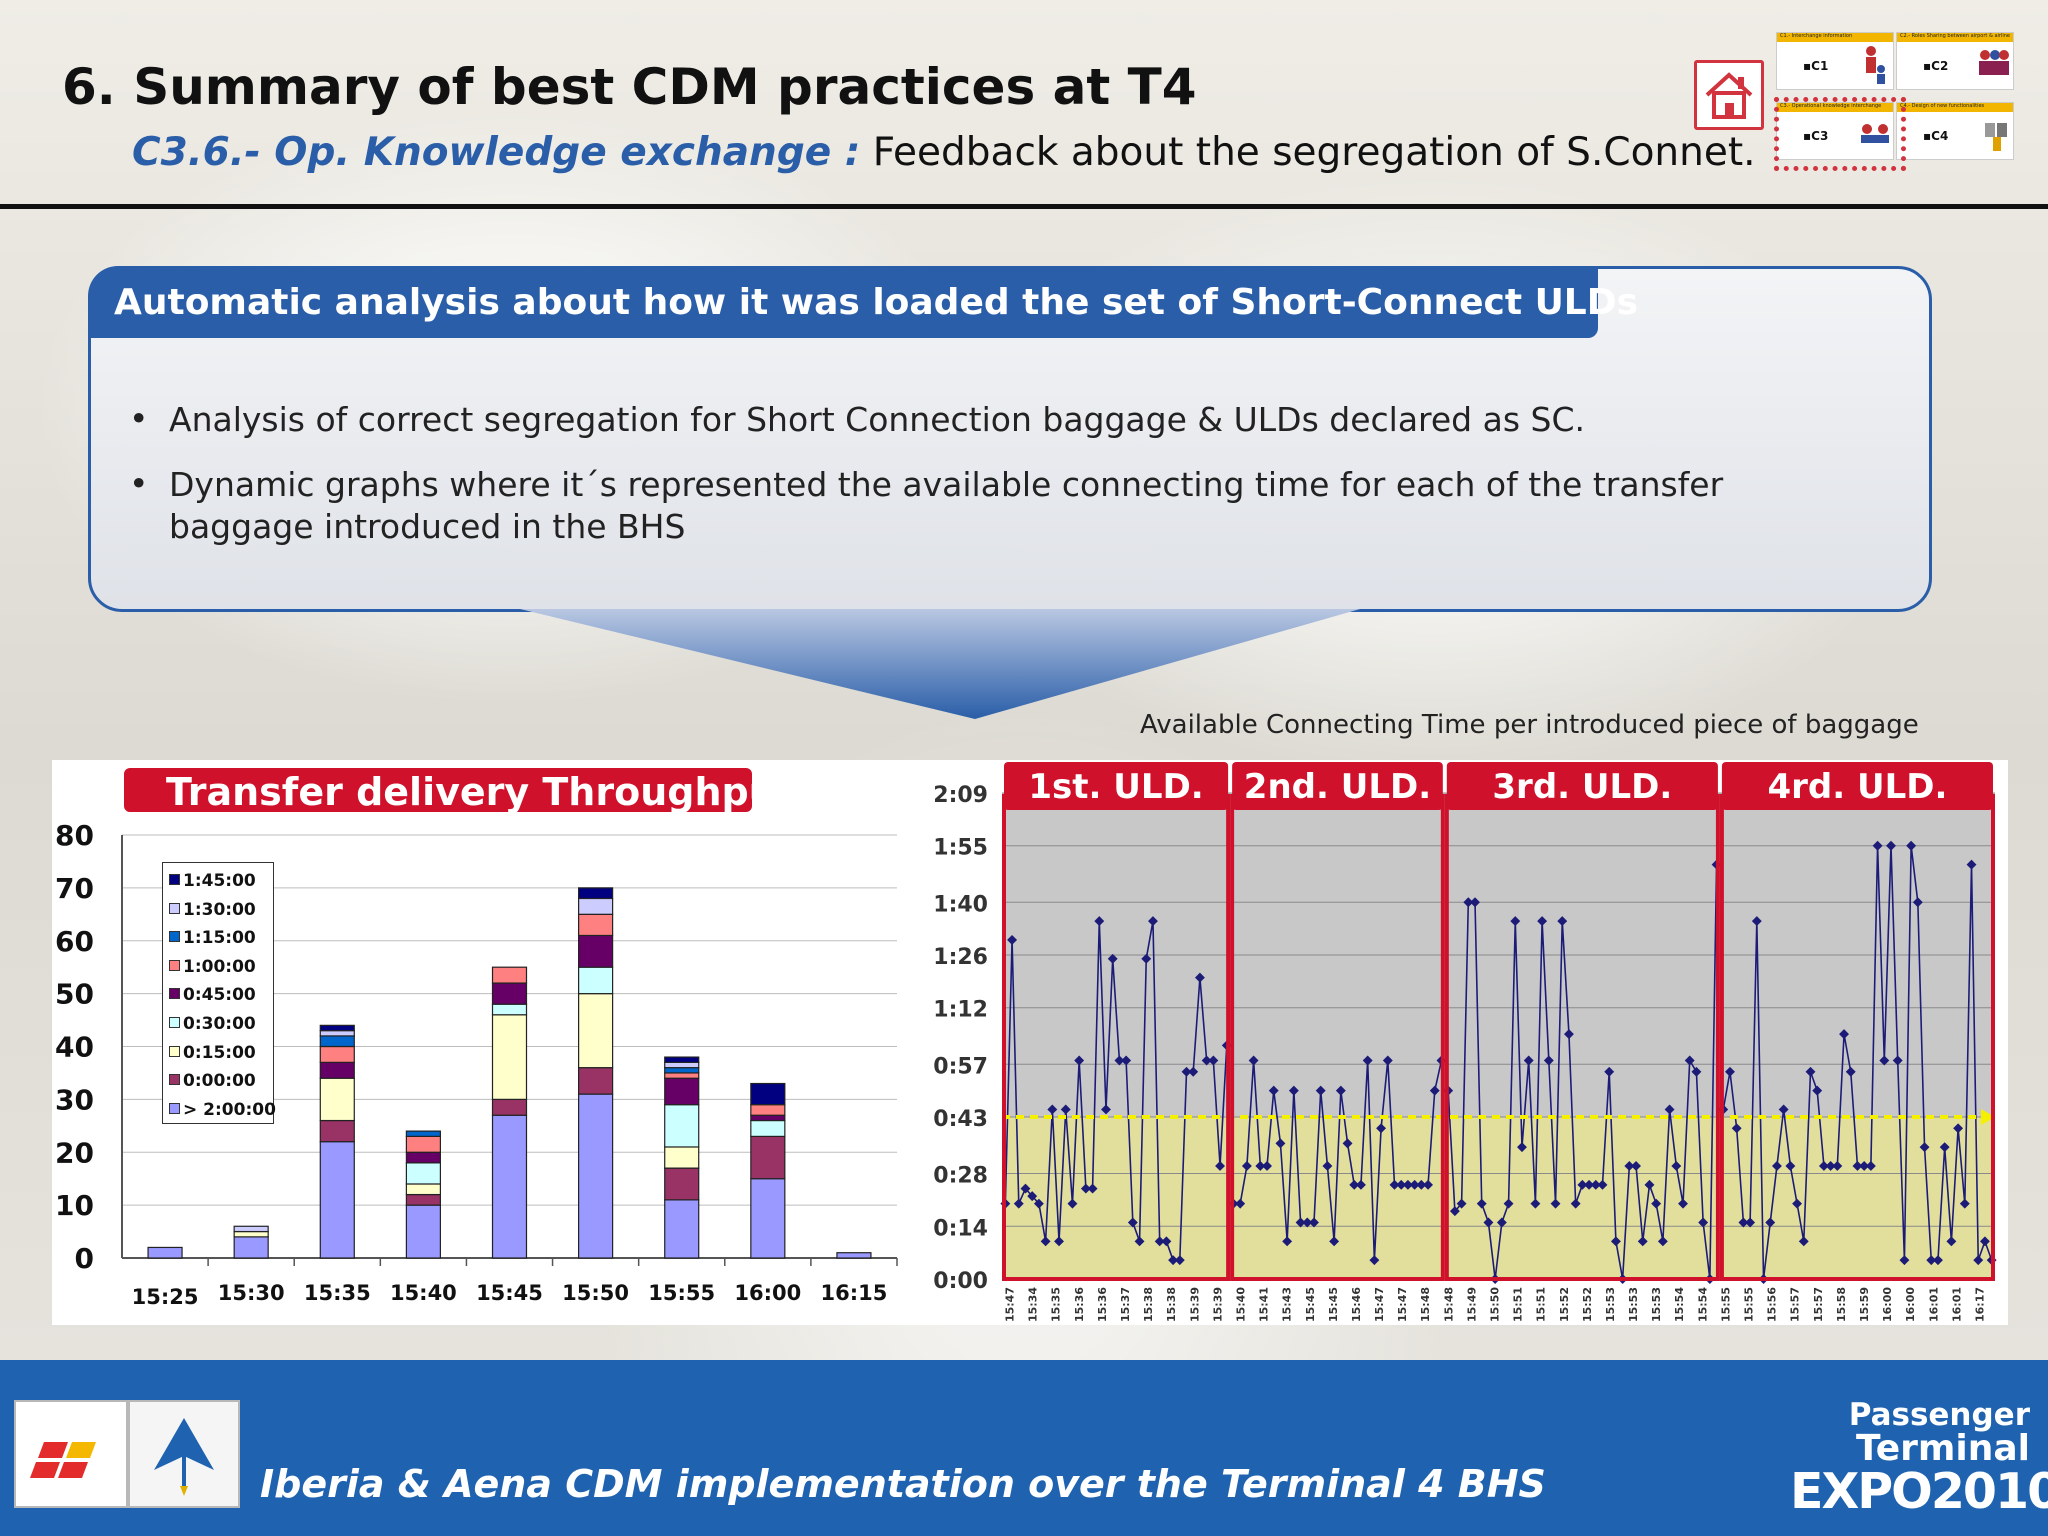  Describe the element at coordinates (212, 881) in the screenshot. I see `legend-item: 1:45:00` at that location.